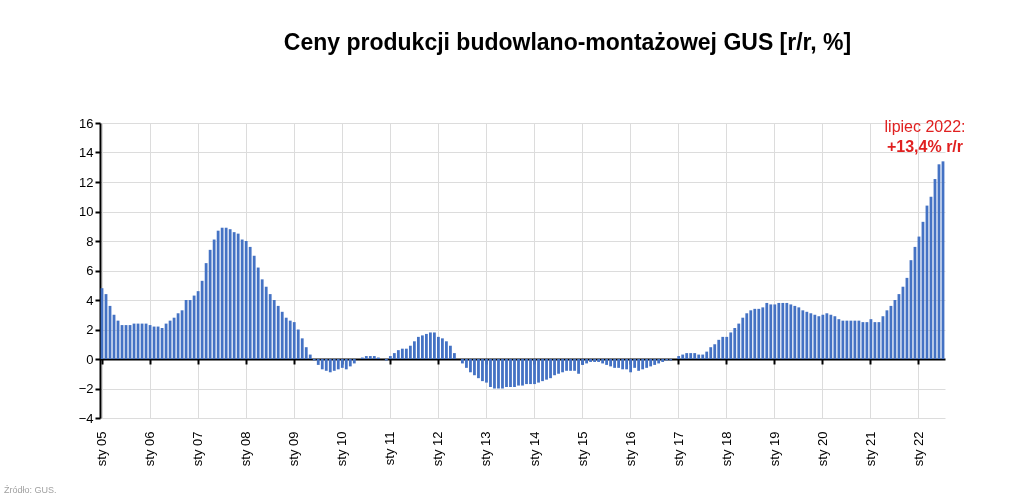 The height and width of the screenshot is (494, 1024). Describe the element at coordinates (86, 152) in the screenshot. I see `y-tick-label: 14` at that location.